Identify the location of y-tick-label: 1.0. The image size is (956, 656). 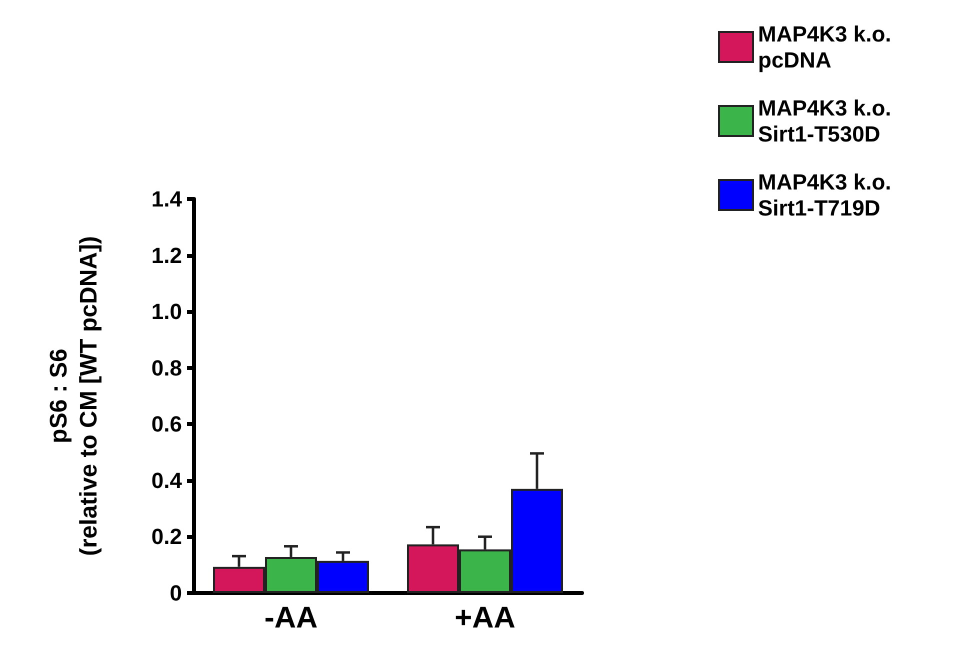
(166, 311).